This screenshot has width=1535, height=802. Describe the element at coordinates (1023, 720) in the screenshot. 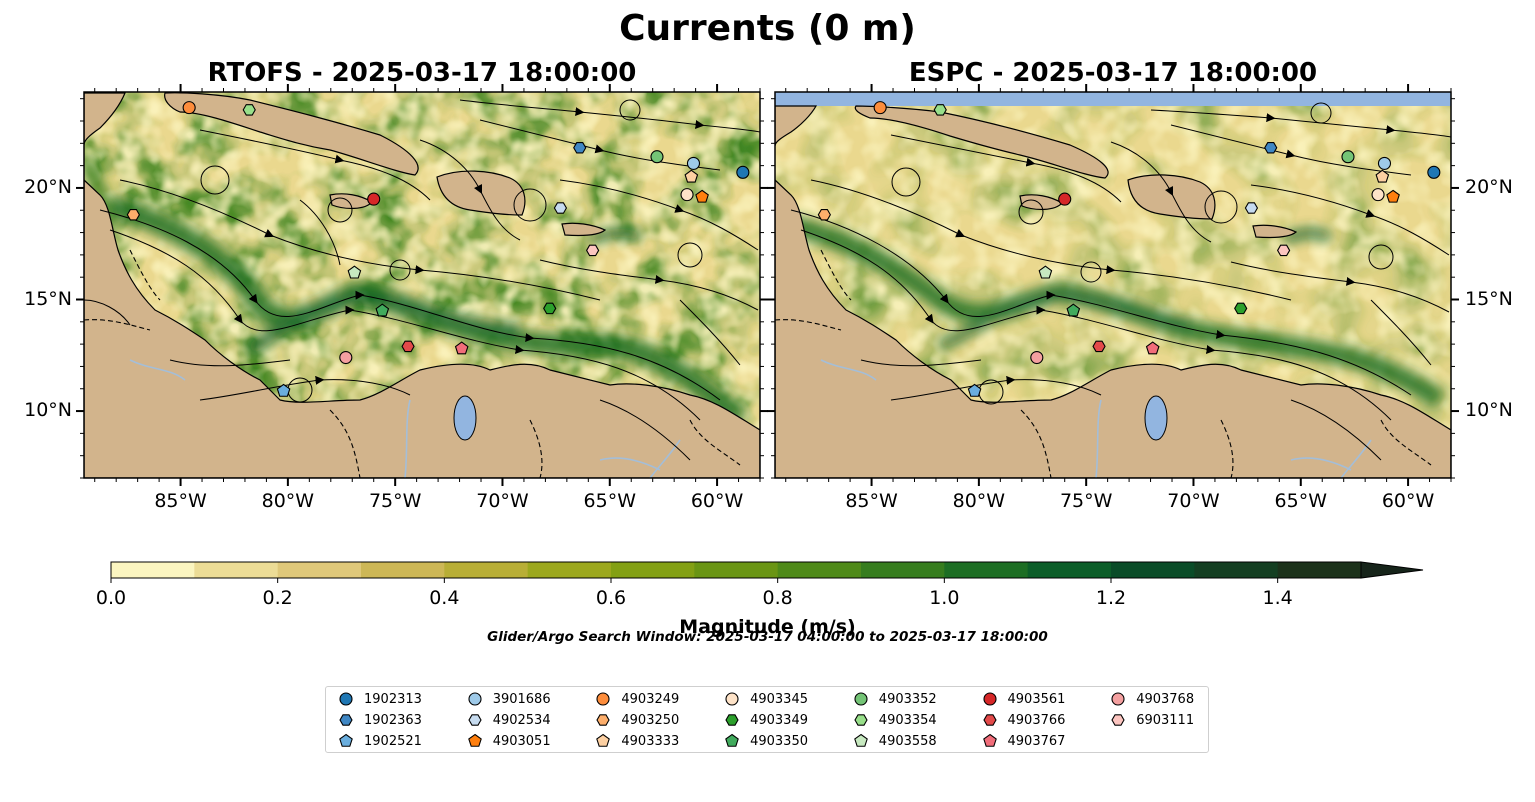

I see `legend-item: 4903766` at that location.